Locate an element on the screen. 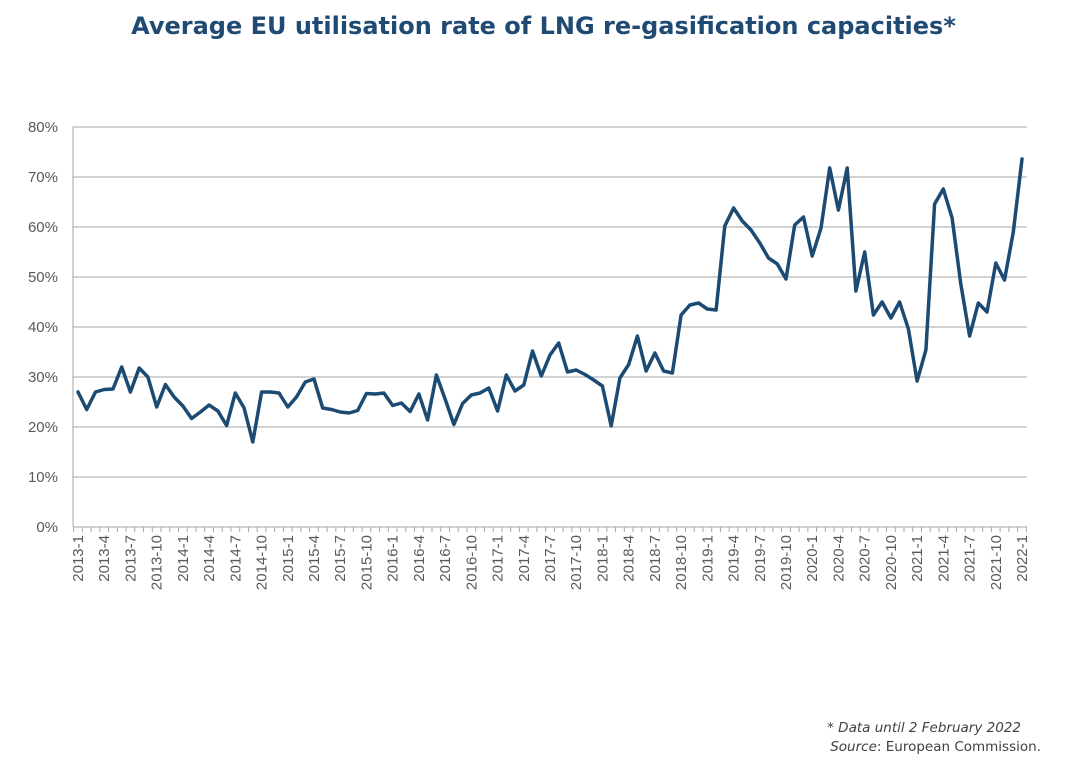  x-tick-label: 2021-10 is located at coordinates (996, 562).